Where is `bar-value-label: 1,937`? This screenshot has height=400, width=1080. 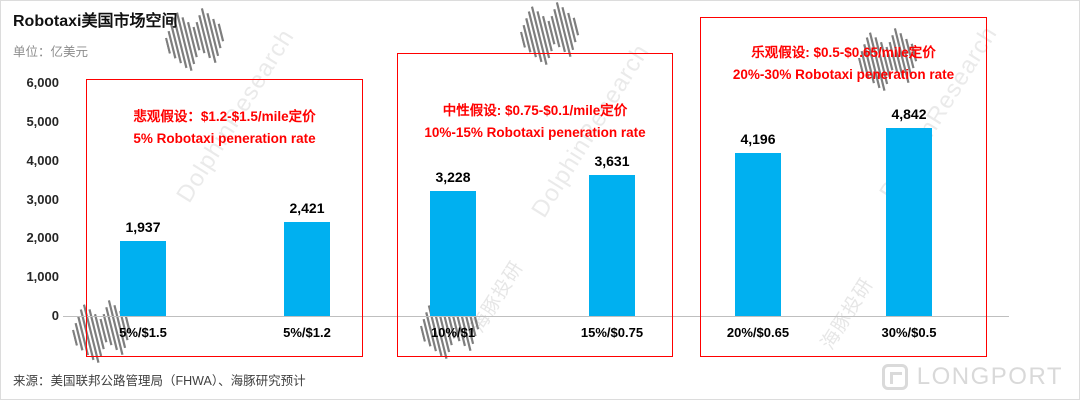 bar-value-label: 1,937 is located at coordinates (143, 227).